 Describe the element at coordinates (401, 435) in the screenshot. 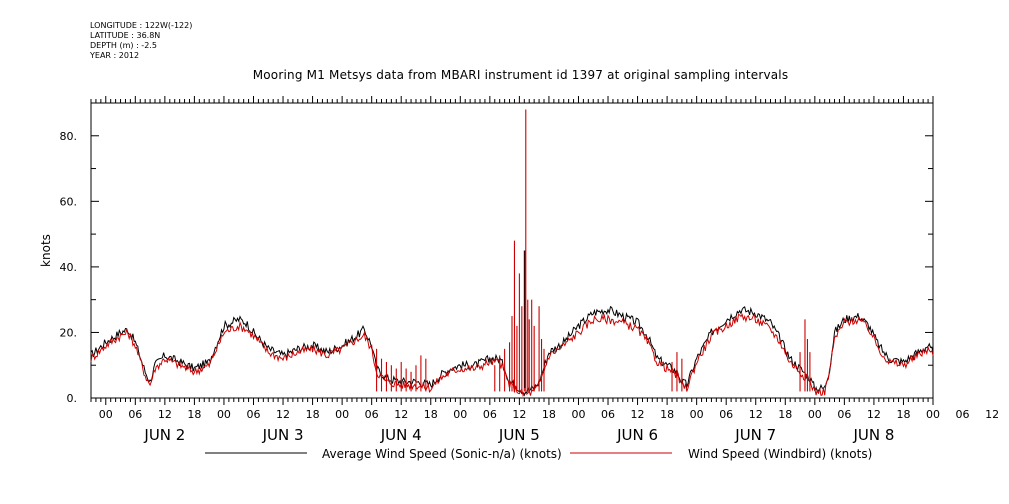

I see `x-day-label: JUN 4` at that location.